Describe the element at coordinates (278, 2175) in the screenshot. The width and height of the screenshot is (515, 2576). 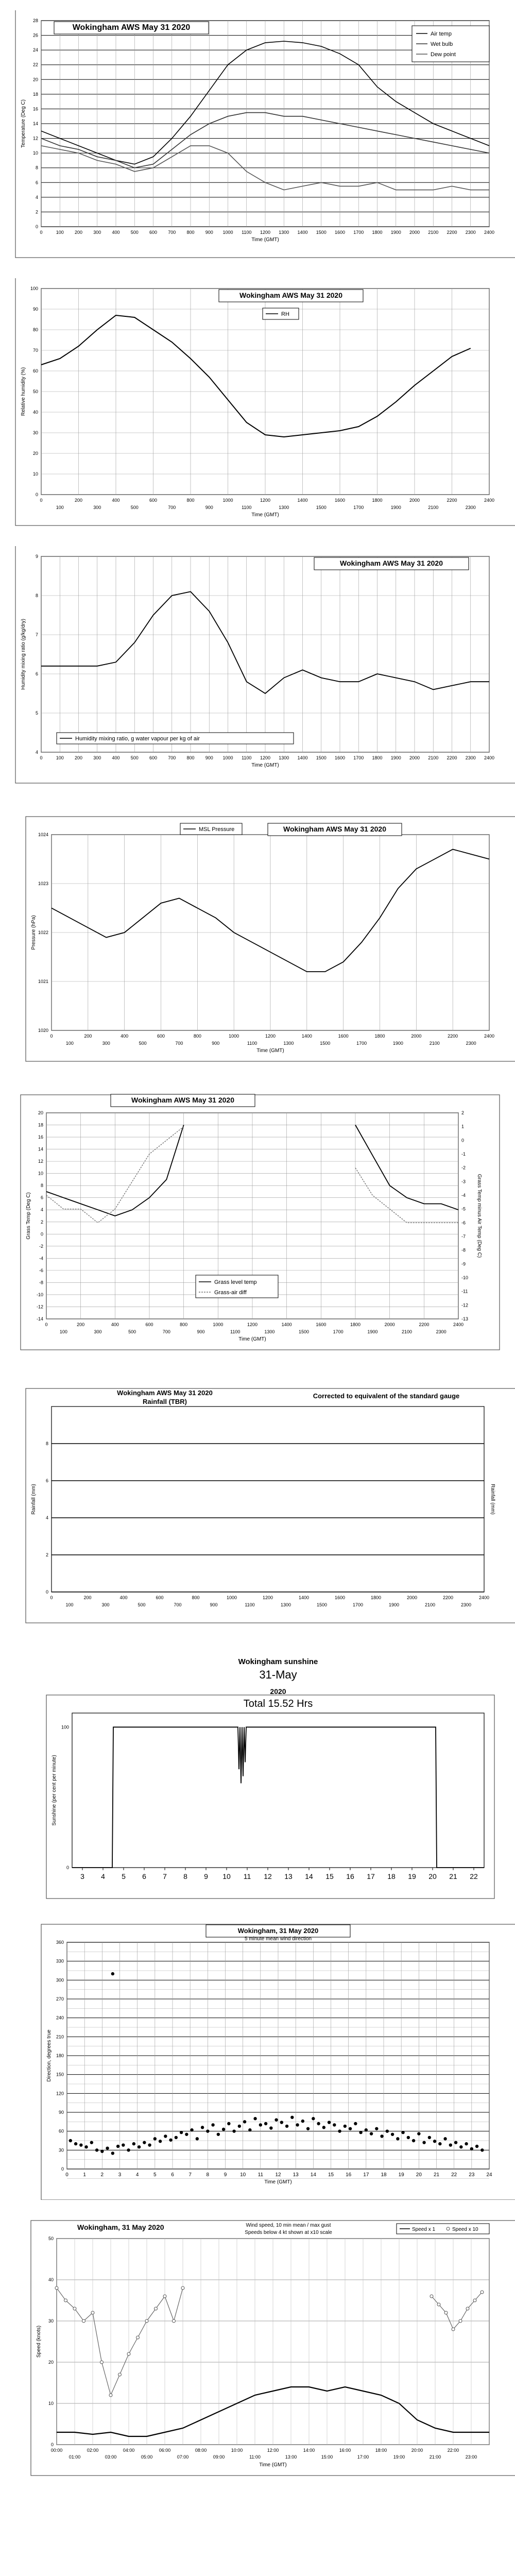
I see `x-tick-label: 12` at that location.